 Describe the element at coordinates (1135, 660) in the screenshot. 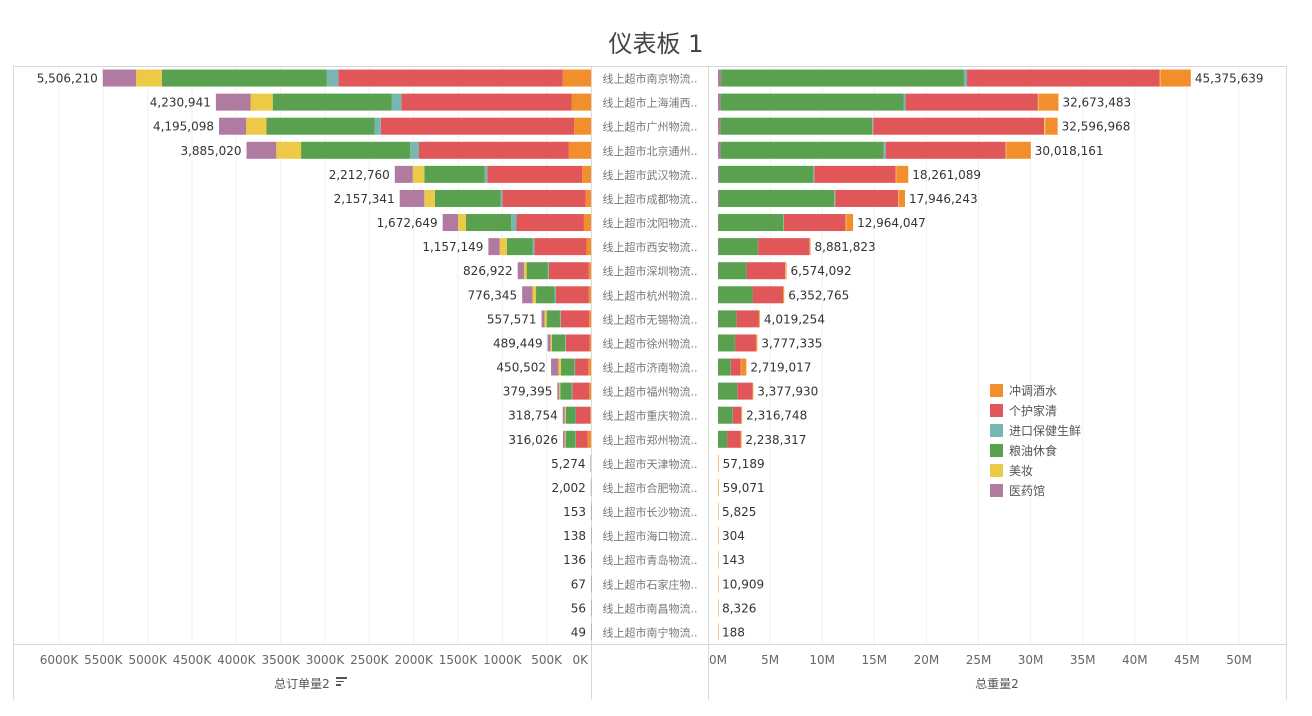

I see `tick-label-right: 40M` at that location.